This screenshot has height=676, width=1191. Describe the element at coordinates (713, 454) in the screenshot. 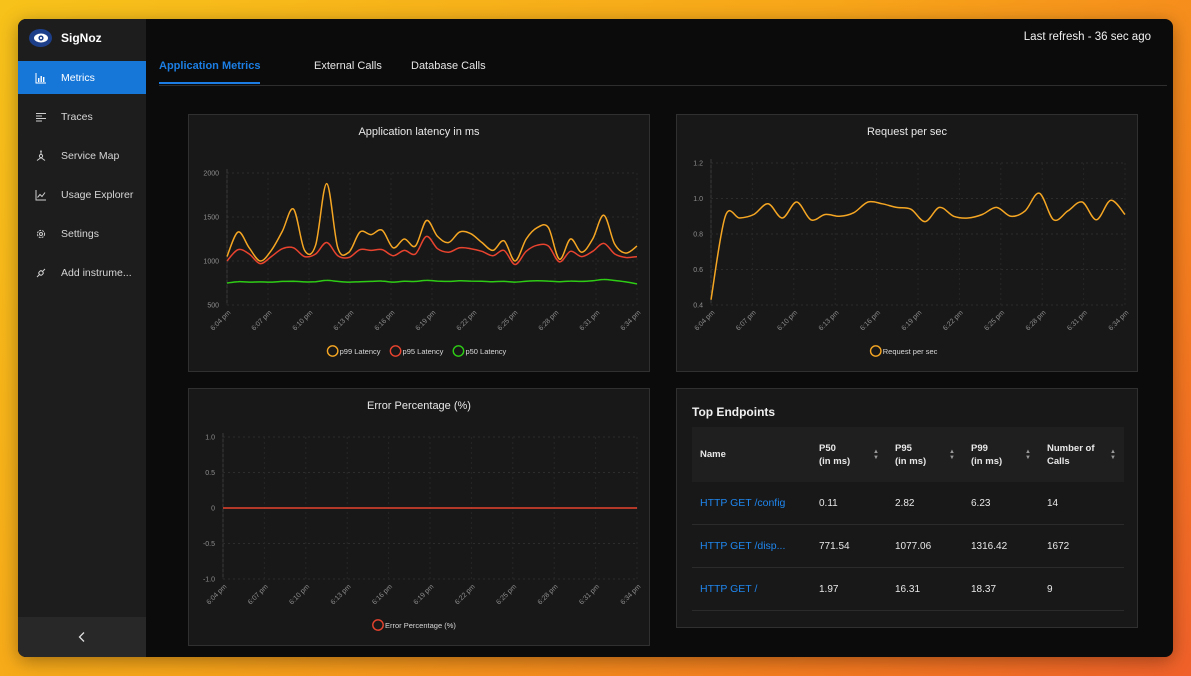

I see `column-header-label: Name` at that location.